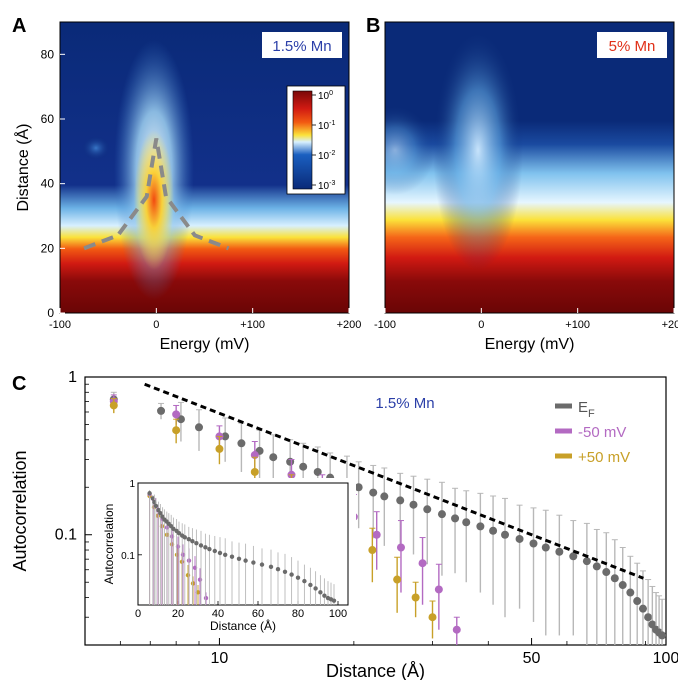 This screenshot has height=680, width=678. What do you see at coordinates (338, 614) in the screenshot?
I see `inset-x-tick-label: 100` at bounding box center [338, 614].